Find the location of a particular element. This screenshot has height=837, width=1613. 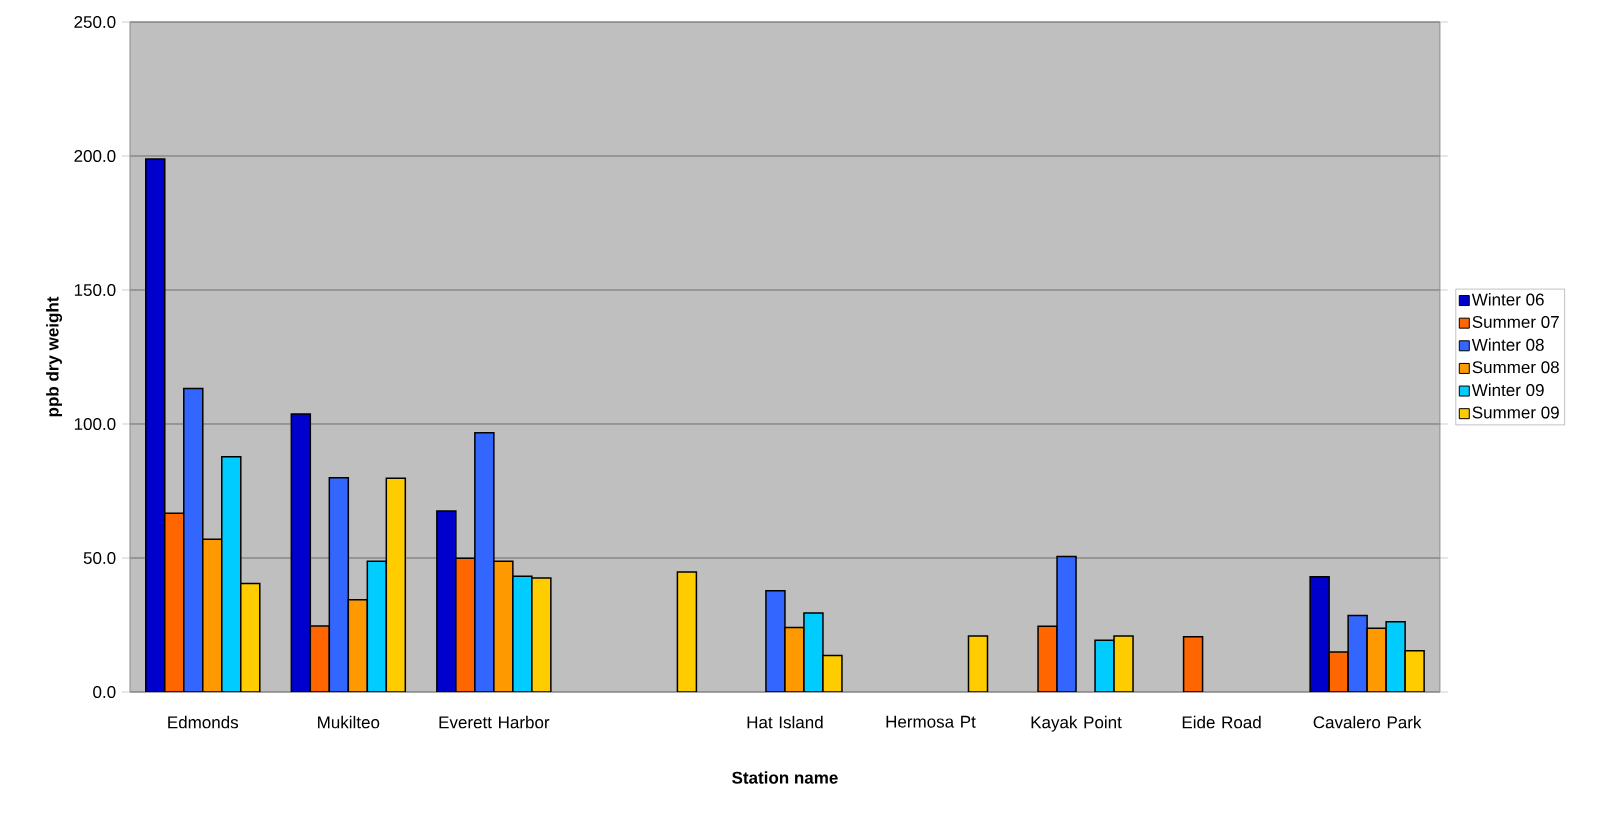

y-tick-label: 50.0 is located at coordinates (99, 558).